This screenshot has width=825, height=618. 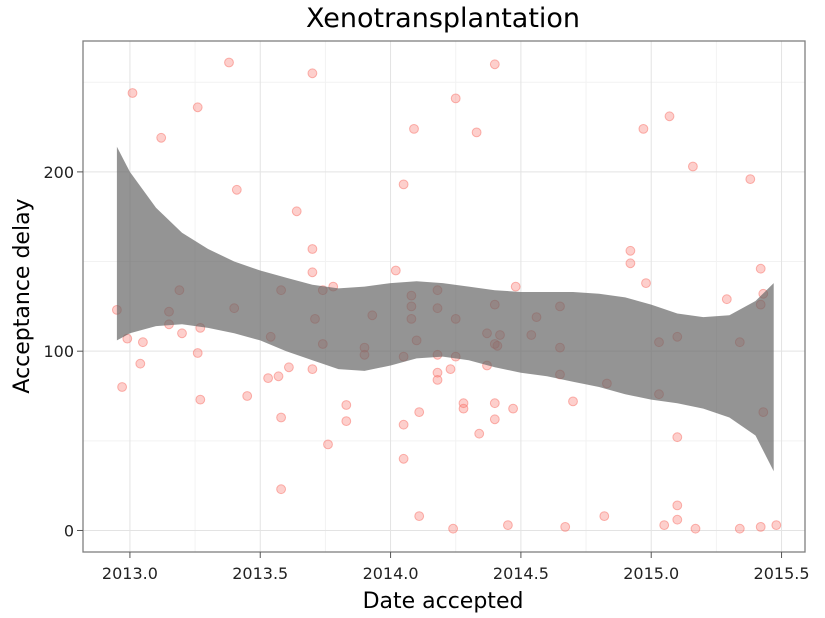 I want to click on x-tick-label: 2013.0, so click(x=130, y=573).